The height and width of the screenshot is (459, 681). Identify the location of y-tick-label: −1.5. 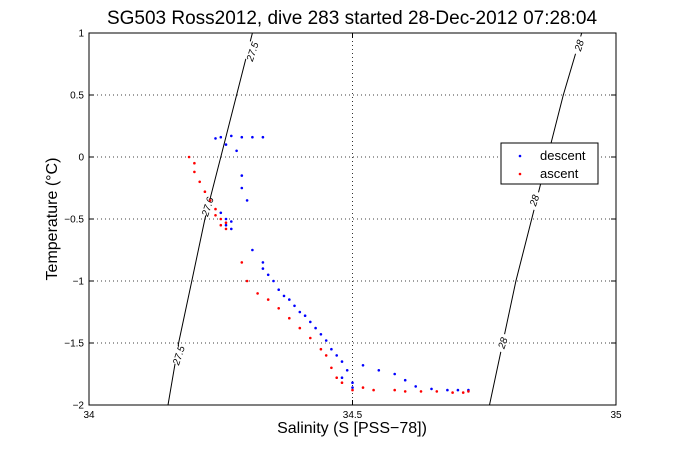
(74, 344).